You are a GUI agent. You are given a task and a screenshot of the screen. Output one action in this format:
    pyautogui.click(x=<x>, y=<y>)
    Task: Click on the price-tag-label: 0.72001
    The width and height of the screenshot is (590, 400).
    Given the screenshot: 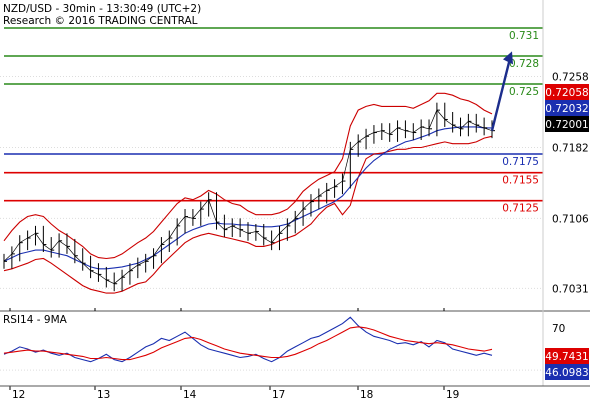 What is the action you would take?
    pyautogui.click(x=566, y=125)
    